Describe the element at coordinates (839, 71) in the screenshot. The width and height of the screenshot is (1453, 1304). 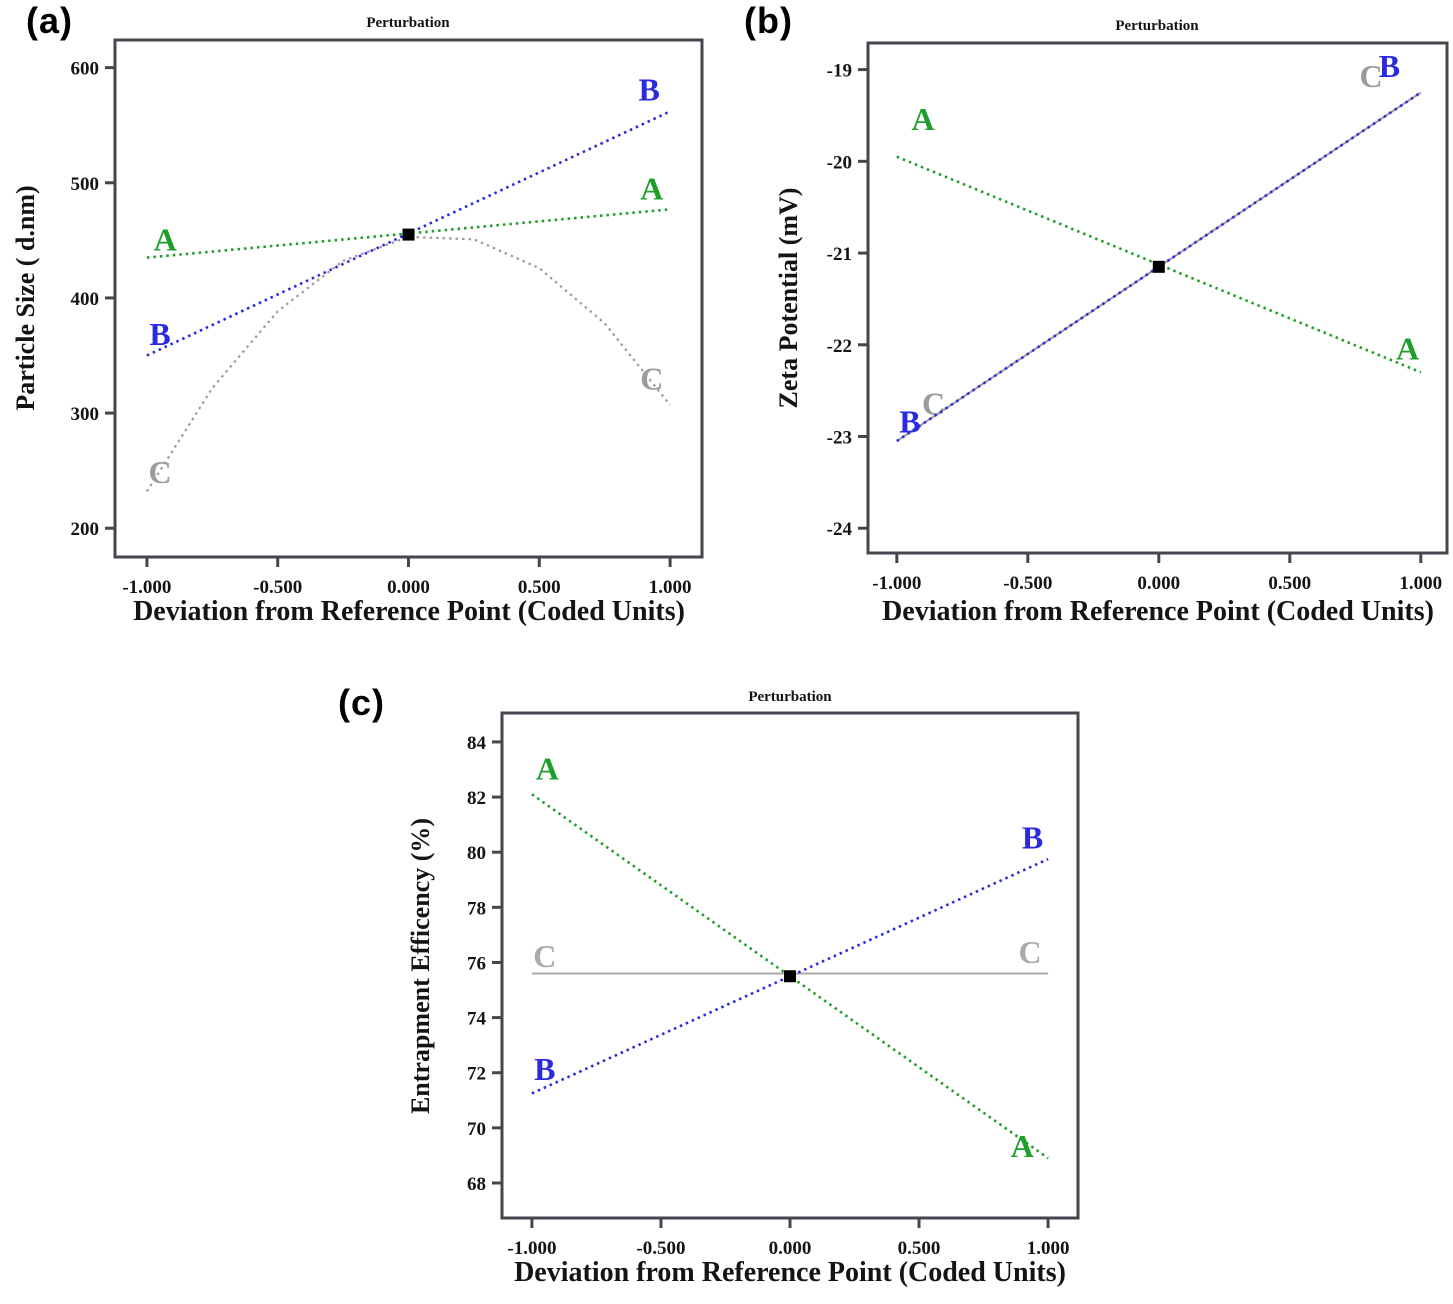
I see `y-tick-label-b-0: -19` at that location.